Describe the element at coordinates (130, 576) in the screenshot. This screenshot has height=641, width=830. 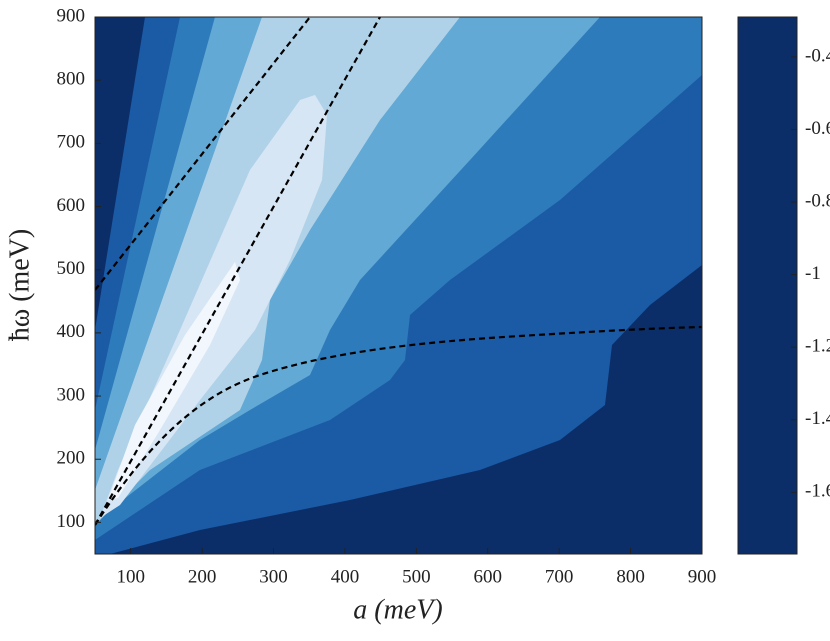
I see `x-tick-label: 100` at that location.